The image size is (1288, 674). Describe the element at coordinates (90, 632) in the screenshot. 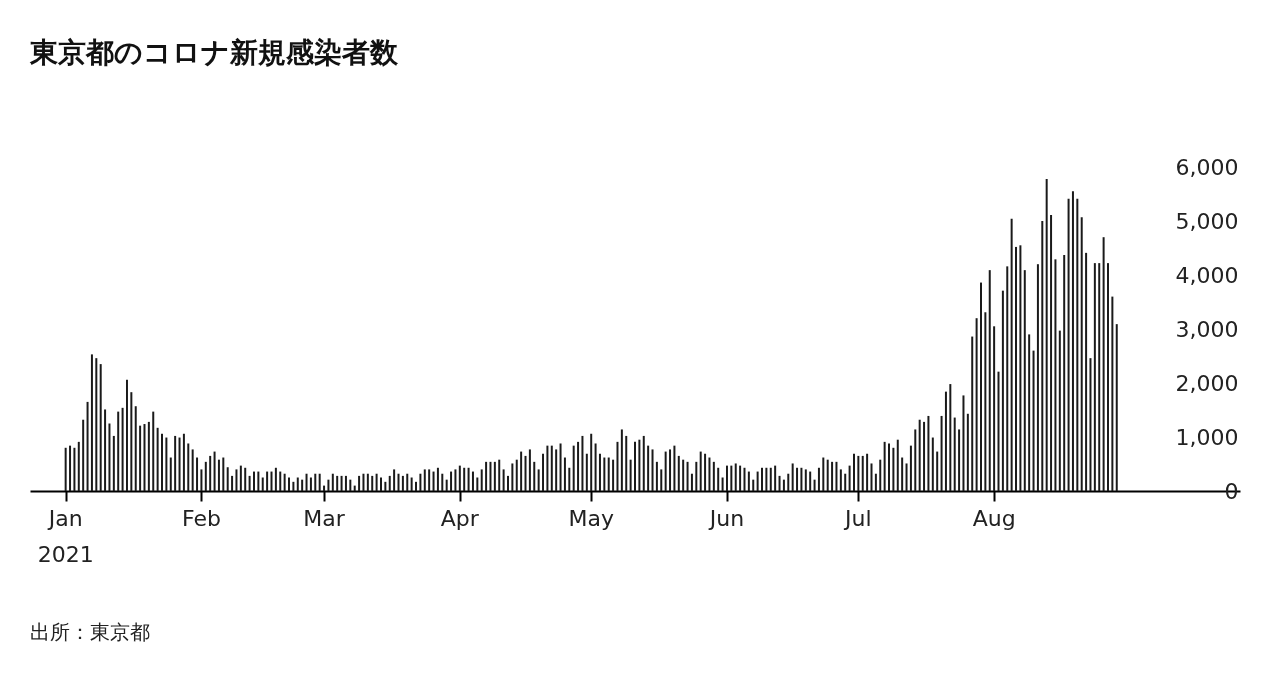

I see `text: 出所：東京都` at that location.